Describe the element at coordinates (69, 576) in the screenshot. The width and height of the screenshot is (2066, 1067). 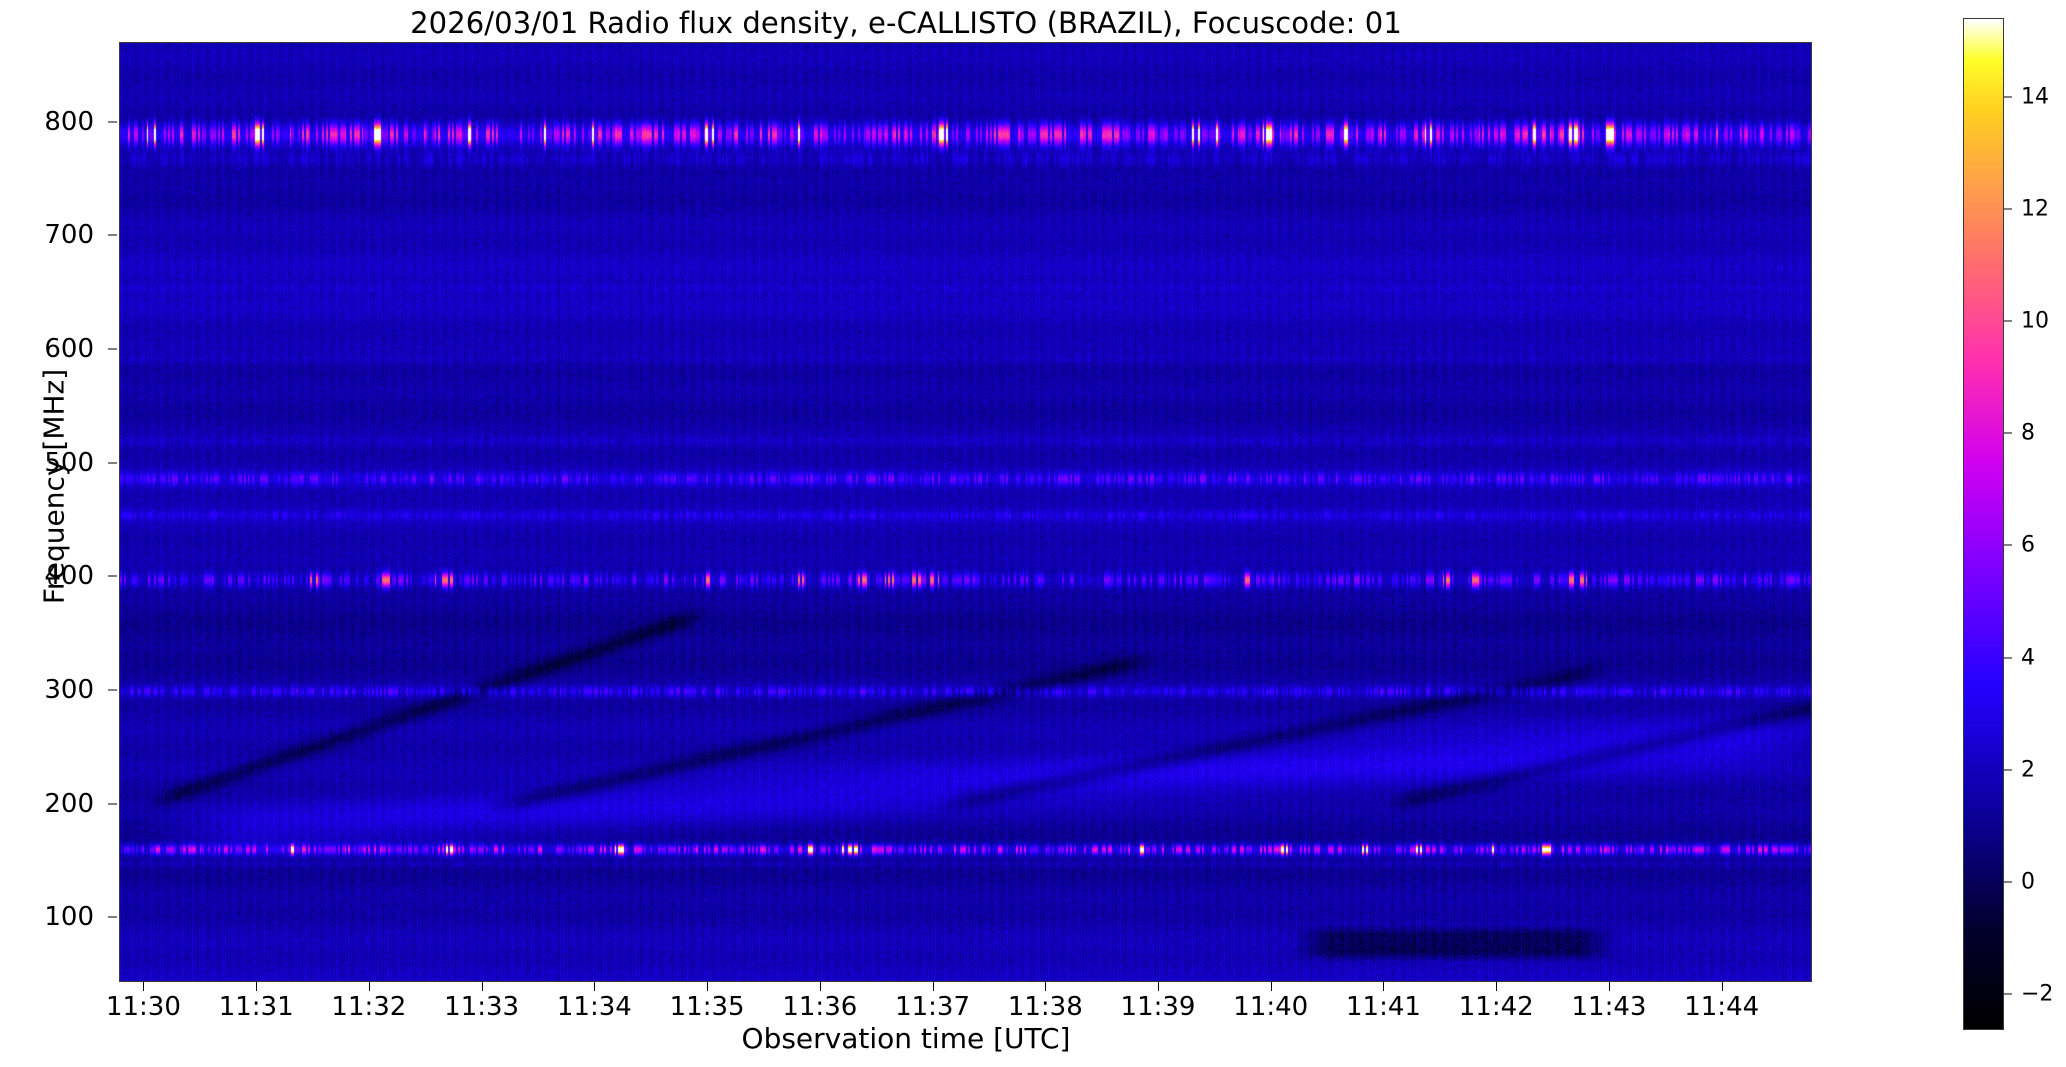
I see `y-axis-tick-label: 400` at that location.